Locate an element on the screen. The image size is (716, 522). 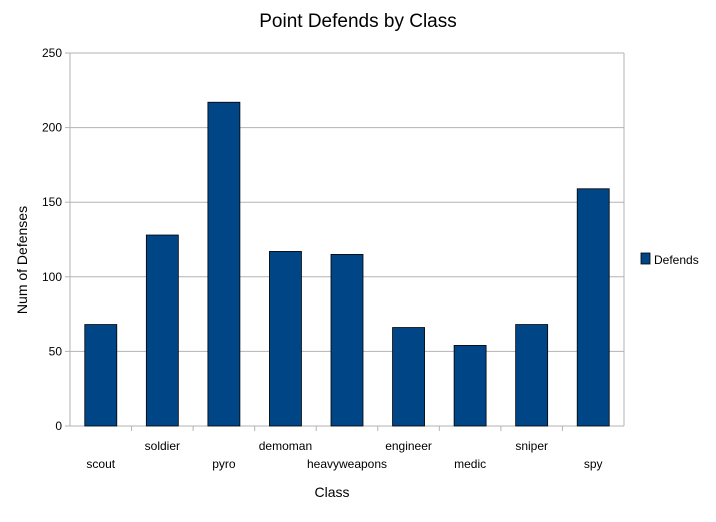
bar-demoman is located at coordinates (285, 339).